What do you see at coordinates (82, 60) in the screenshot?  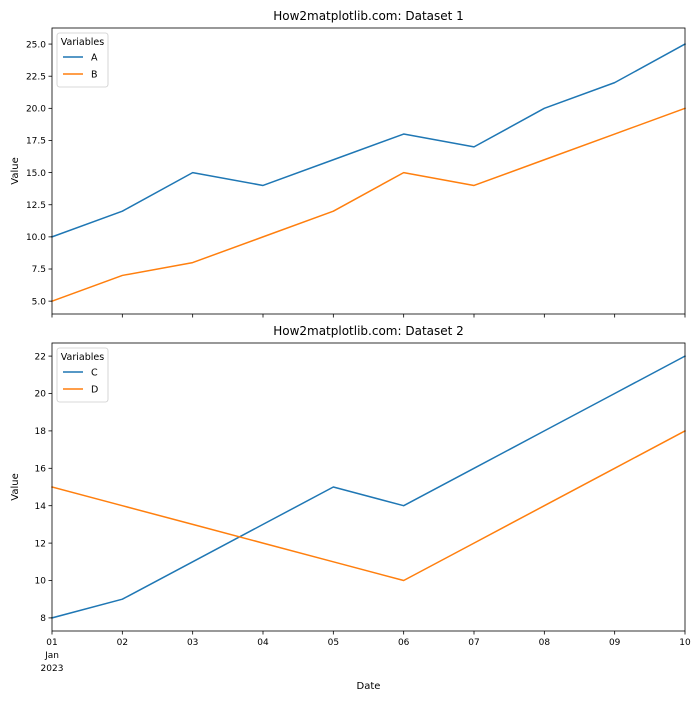 I see `legend-1: Variables AB` at bounding box center [82, 60].